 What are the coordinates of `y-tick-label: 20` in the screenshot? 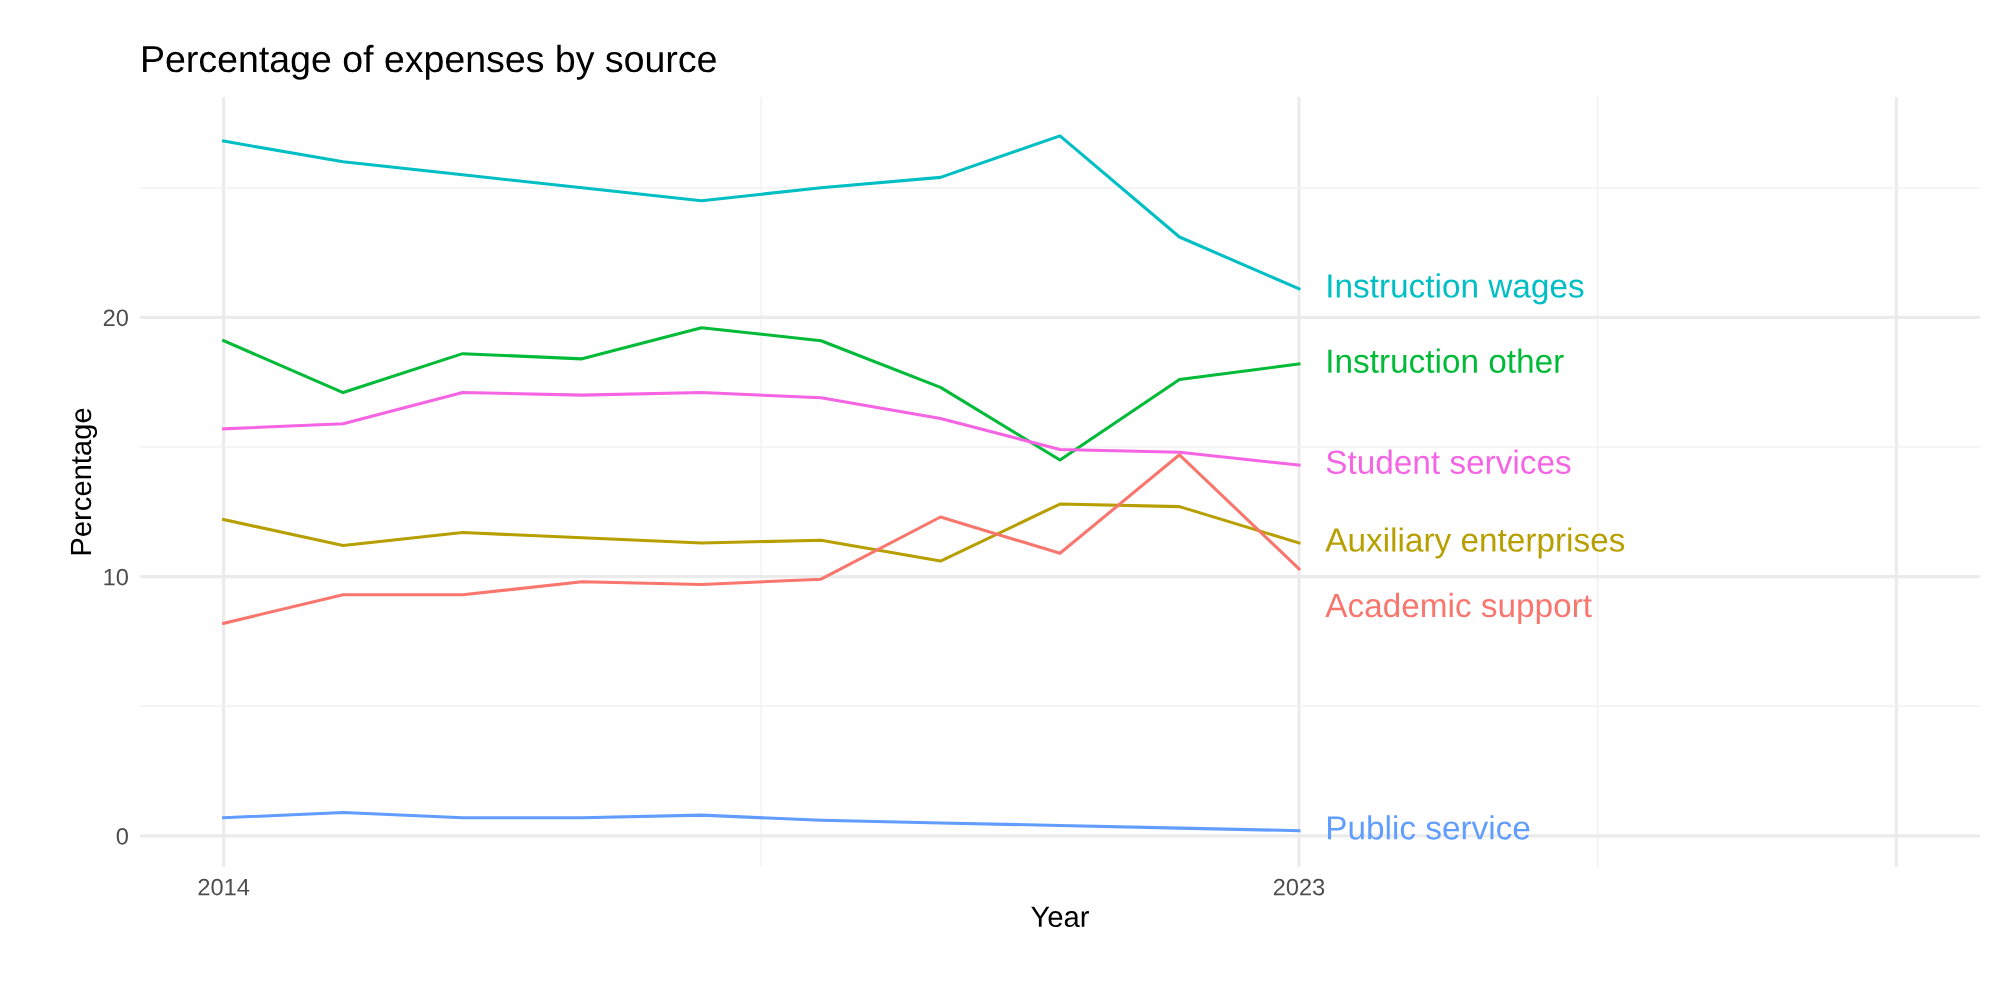 It's located at (115, 318).